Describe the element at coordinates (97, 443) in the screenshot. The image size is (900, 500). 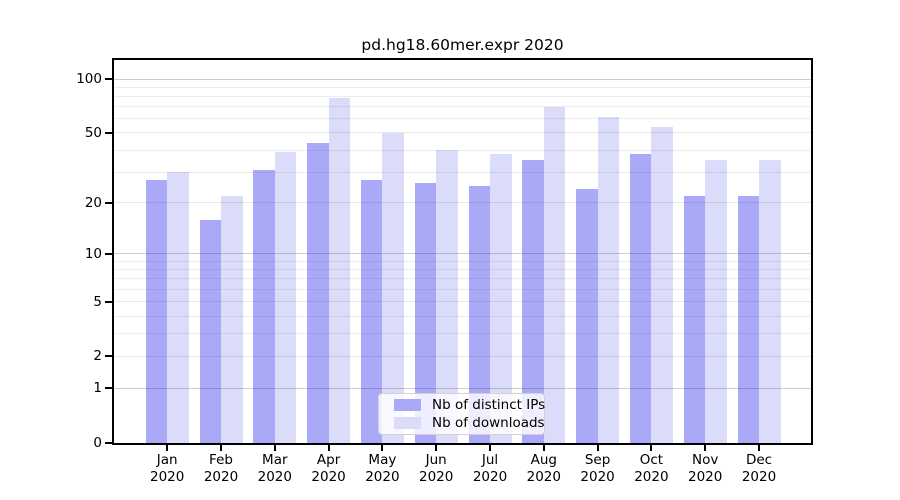
I see `y-tick-label-0: 0` at that location.